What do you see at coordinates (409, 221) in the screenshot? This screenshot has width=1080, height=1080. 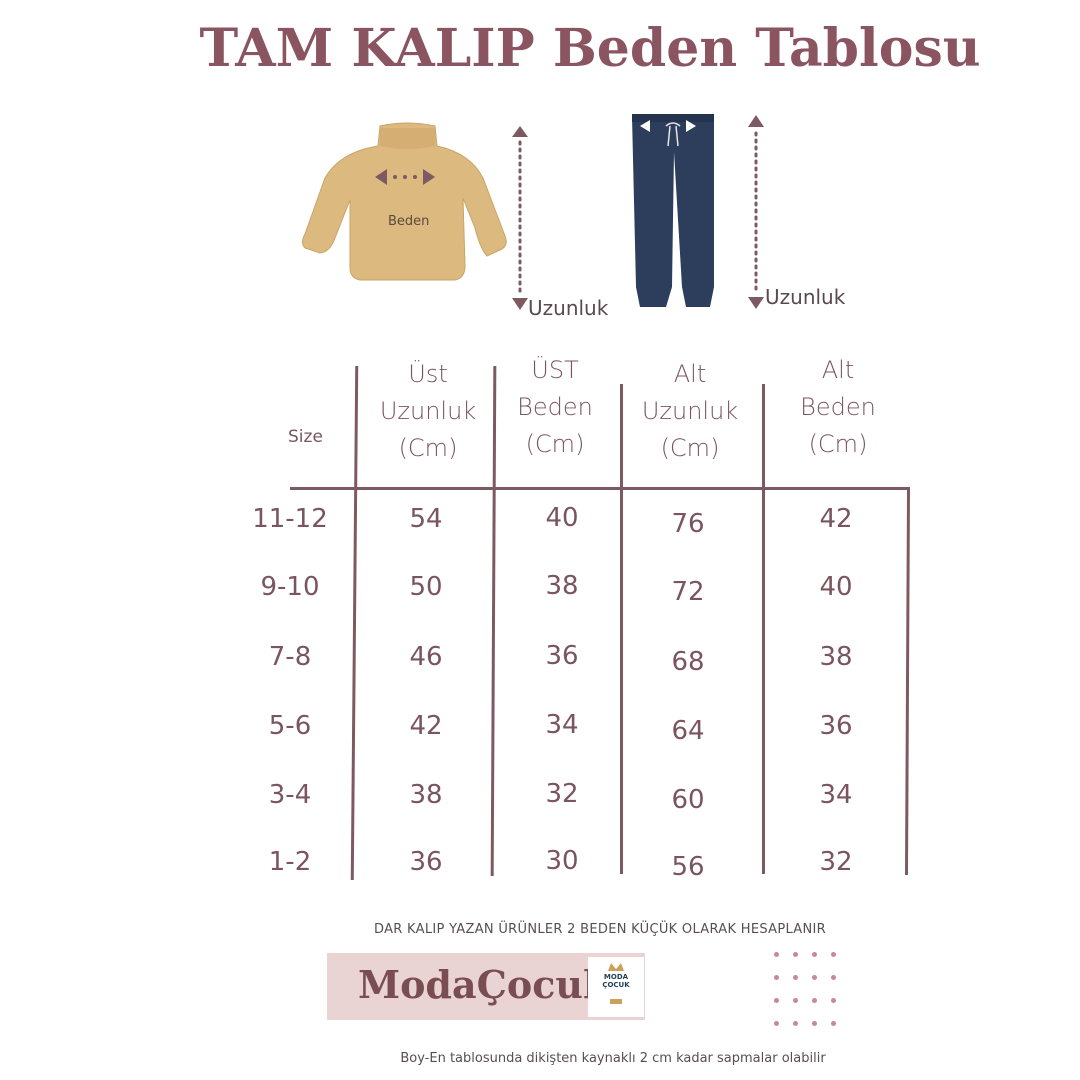 I see `sweater-width-label: Beden` at bounding box center [409, 221].